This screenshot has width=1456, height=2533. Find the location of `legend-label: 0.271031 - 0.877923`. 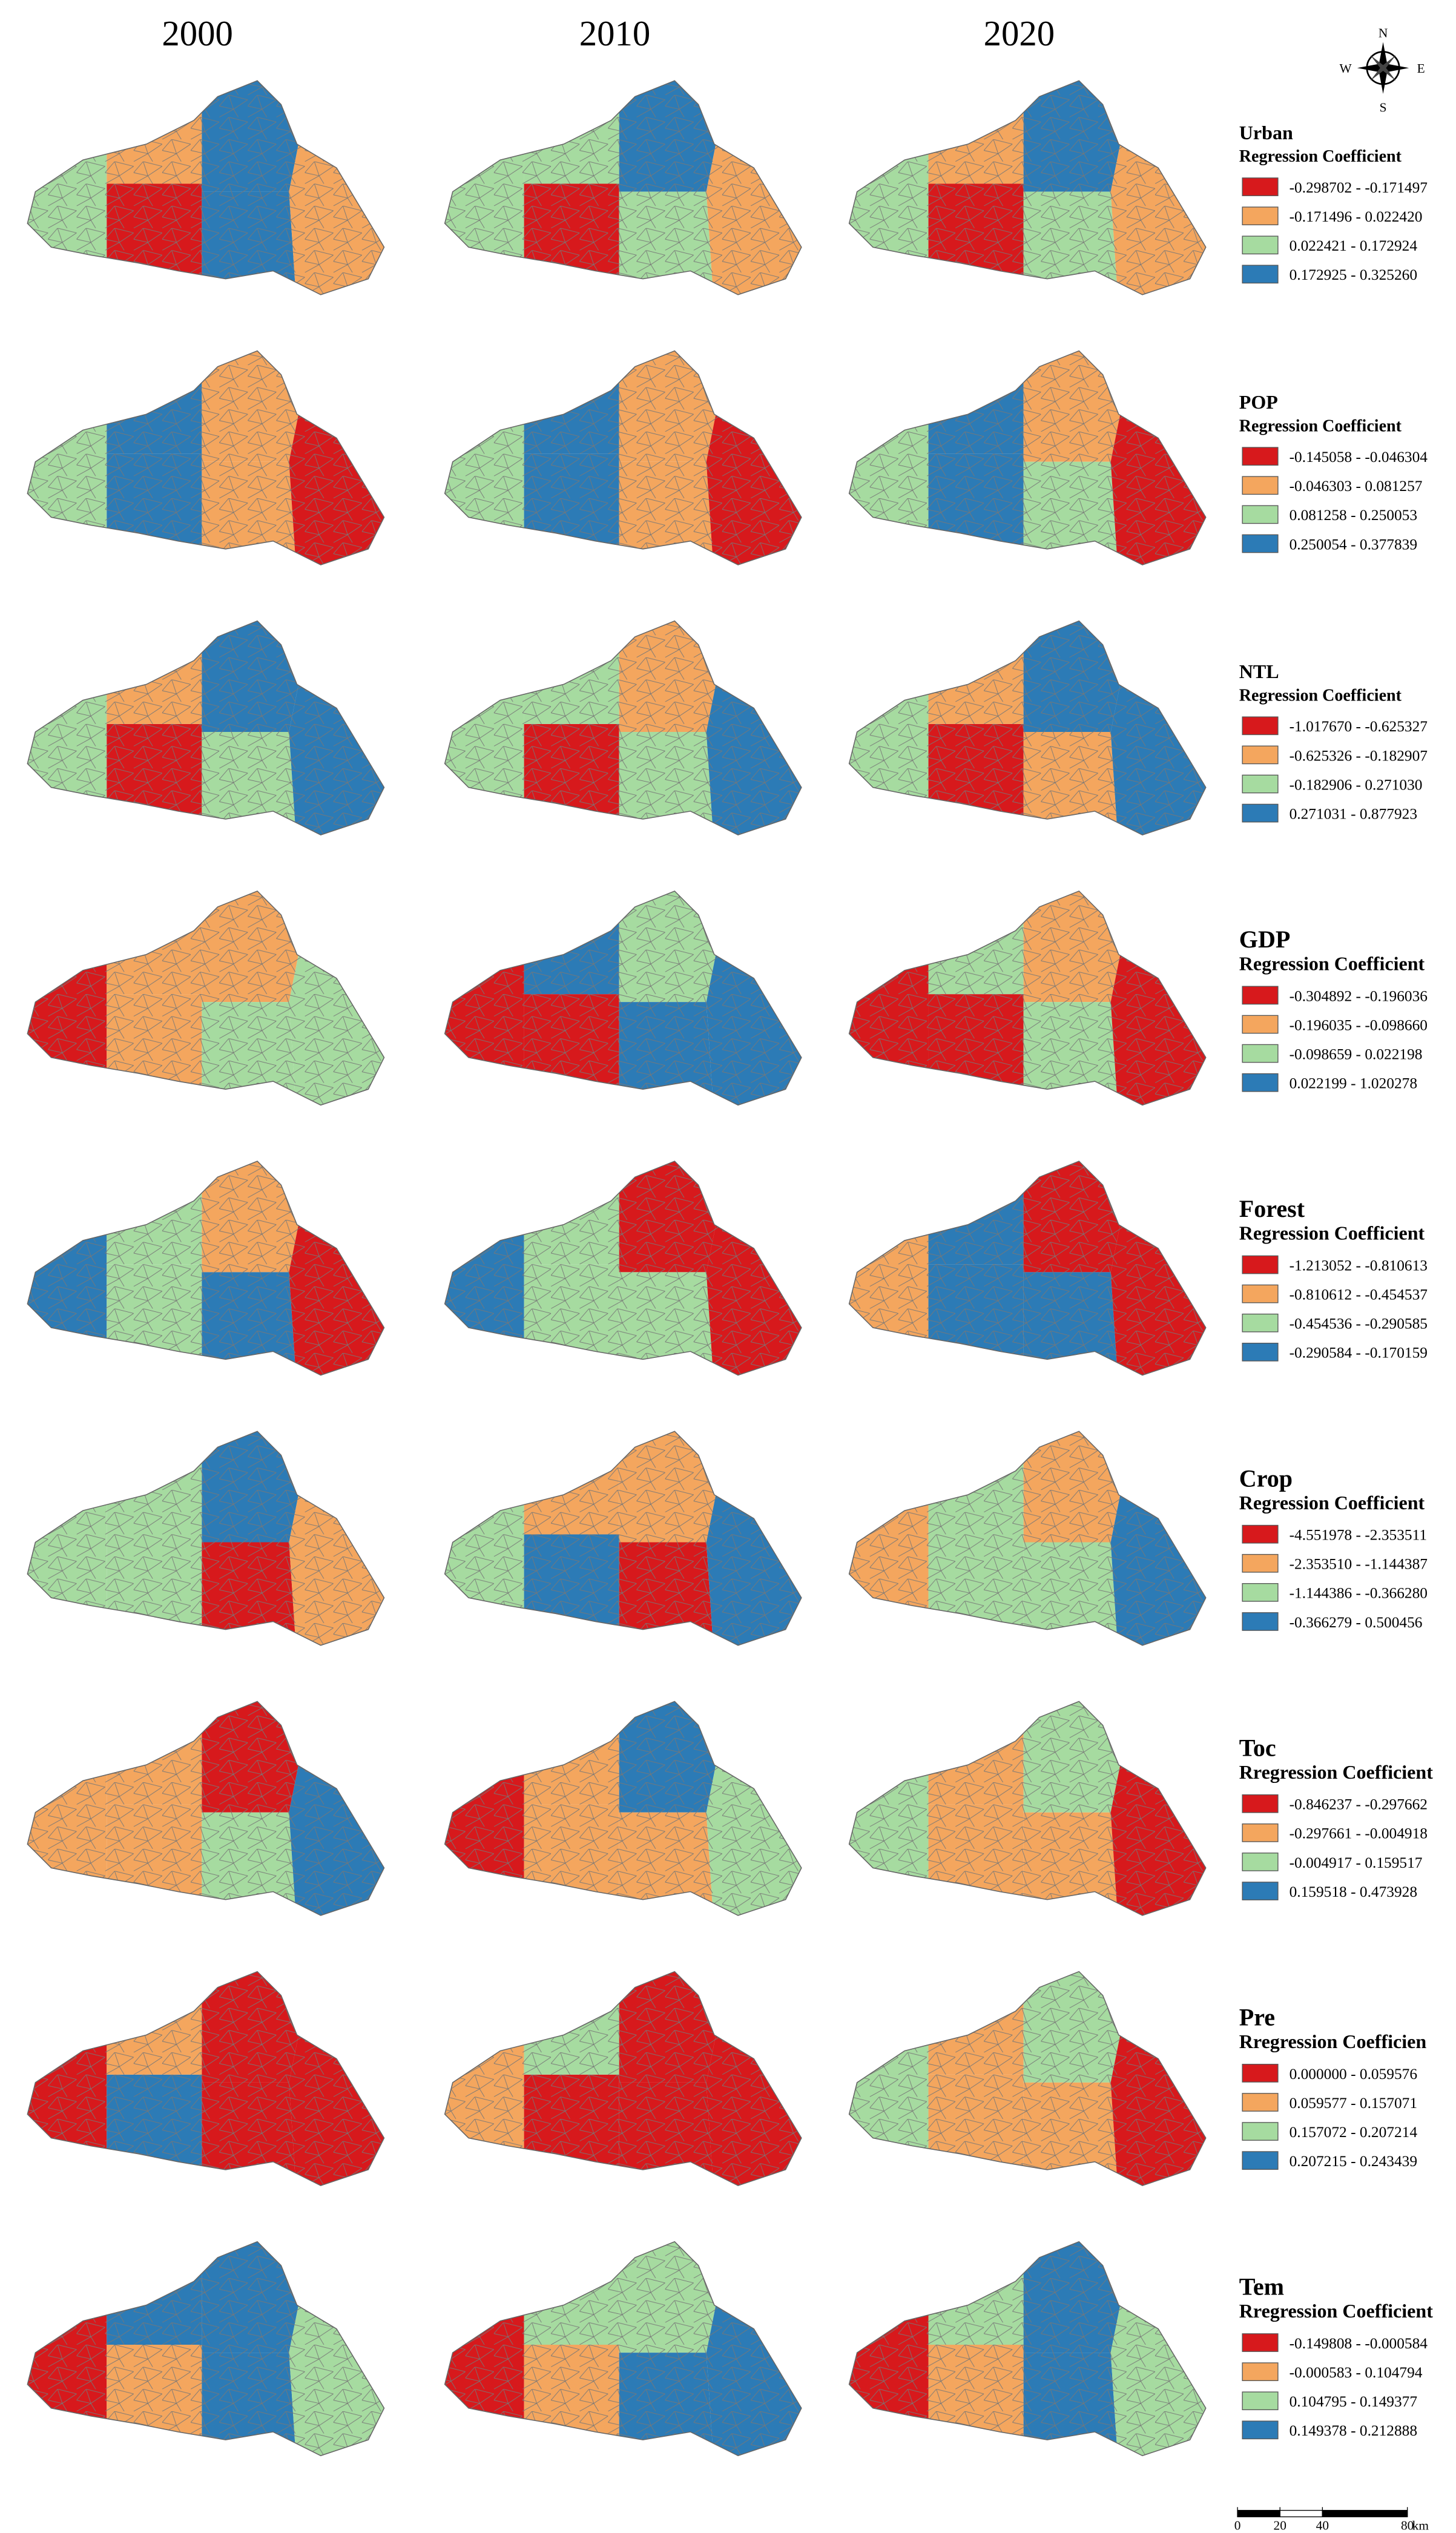

legend-label: 0.271031 - 0.877923 is located at coordinates (1353, 813).